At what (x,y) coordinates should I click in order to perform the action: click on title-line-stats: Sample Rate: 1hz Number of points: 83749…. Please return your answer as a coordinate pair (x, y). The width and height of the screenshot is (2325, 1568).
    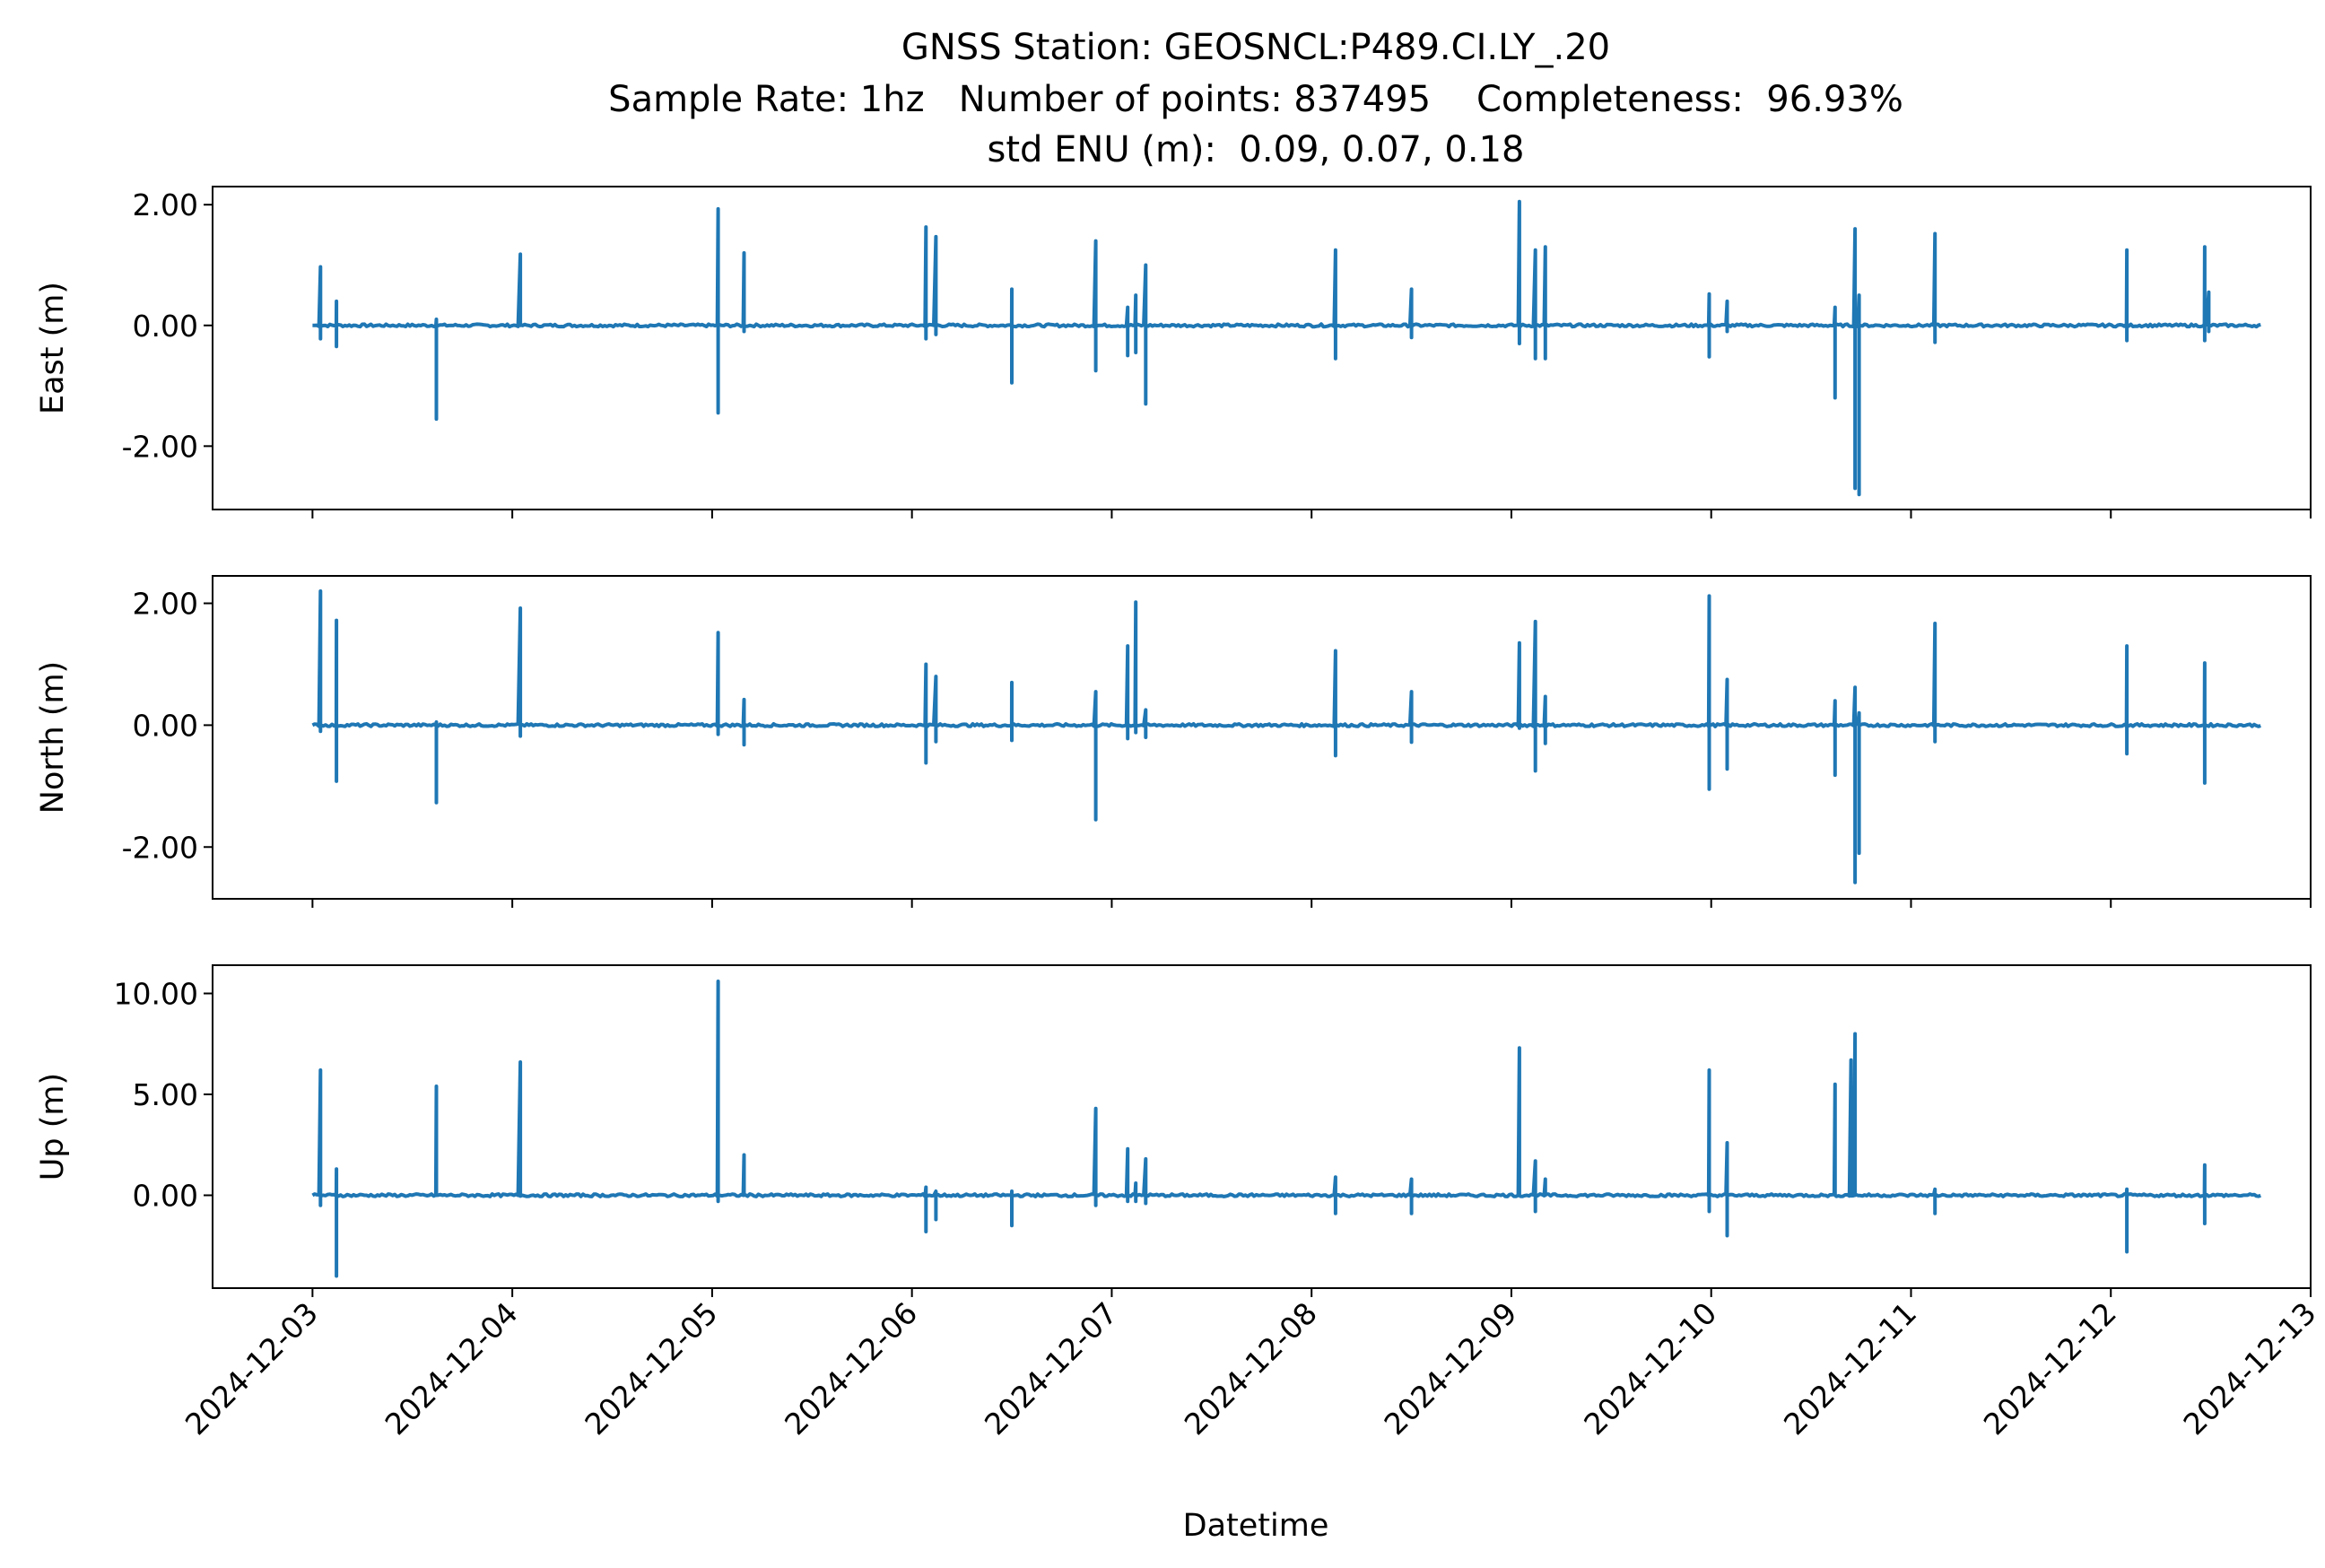
    Looking at the image, I should click on (1255, 99).